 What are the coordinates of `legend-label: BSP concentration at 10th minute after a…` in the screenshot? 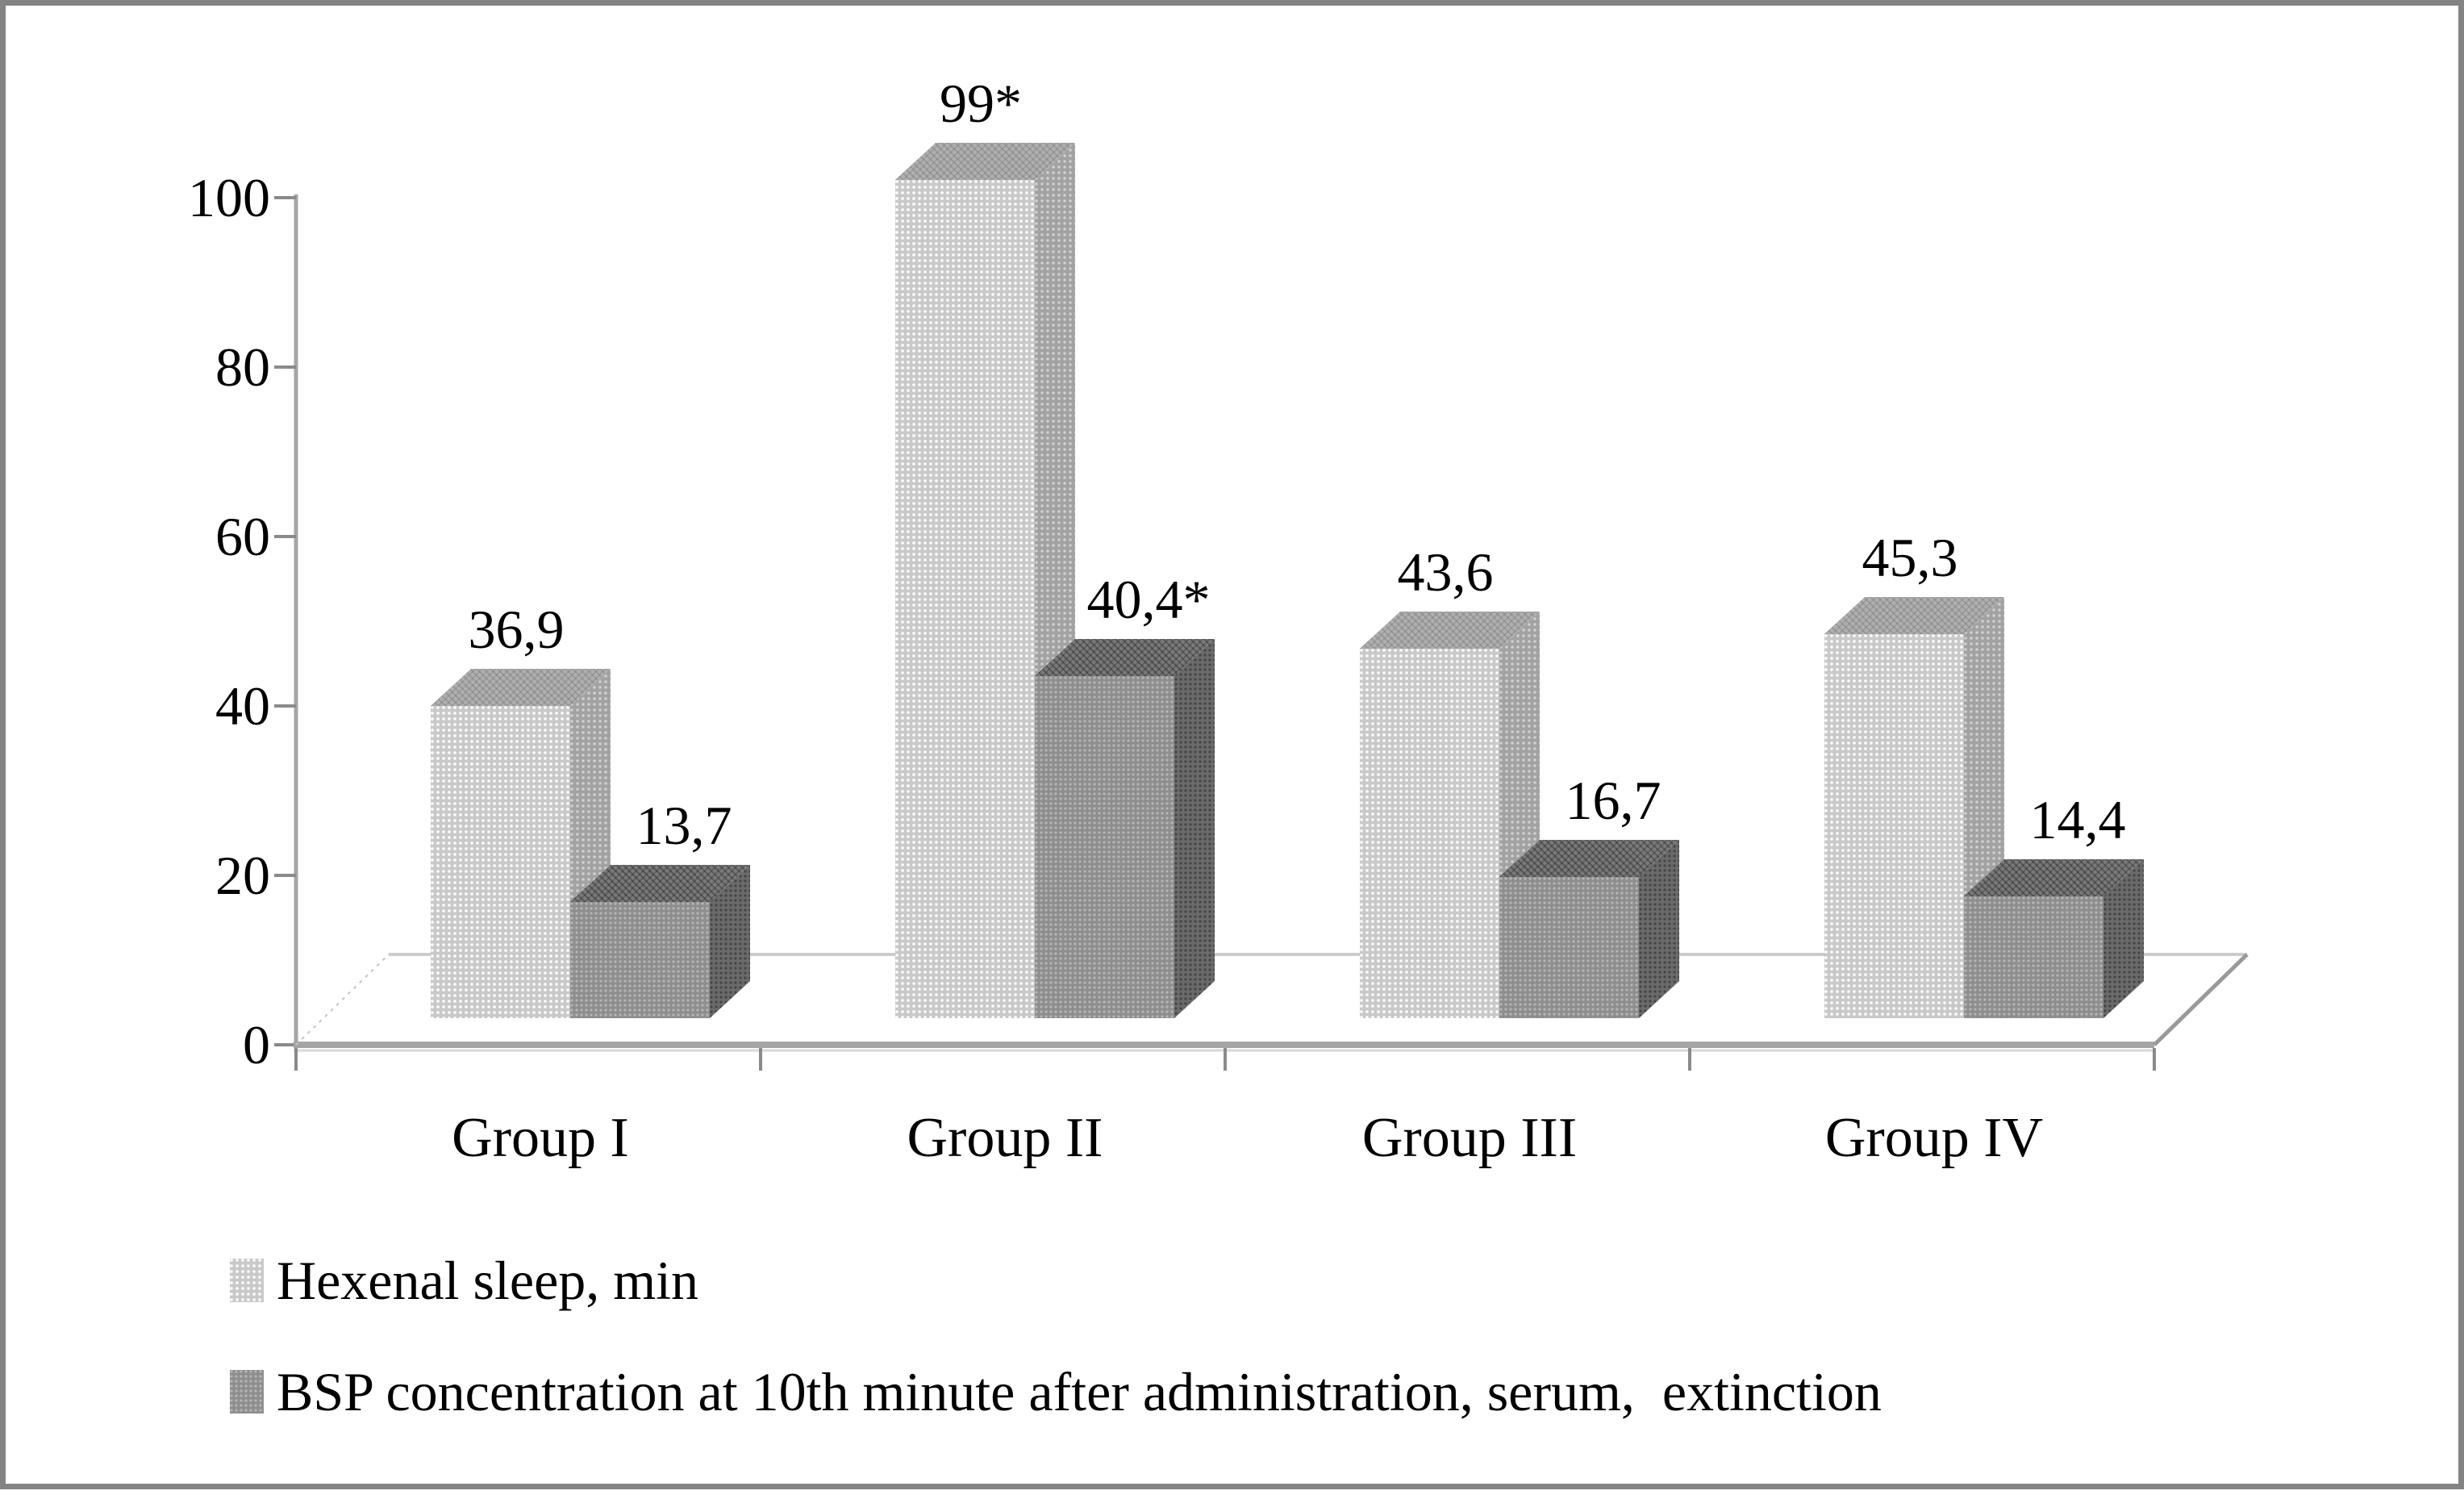 It's located at (1079, 1391).